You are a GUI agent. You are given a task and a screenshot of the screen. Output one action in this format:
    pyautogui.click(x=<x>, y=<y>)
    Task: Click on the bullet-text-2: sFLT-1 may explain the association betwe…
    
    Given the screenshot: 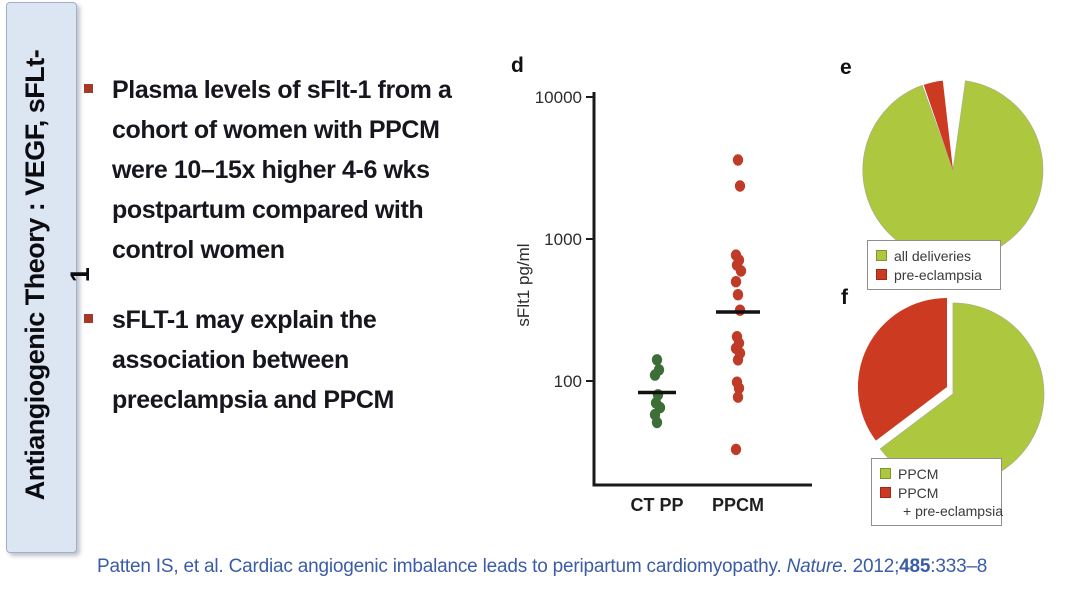 What is the action you would take?
    pyautogui.click(x=337, y=360)
    